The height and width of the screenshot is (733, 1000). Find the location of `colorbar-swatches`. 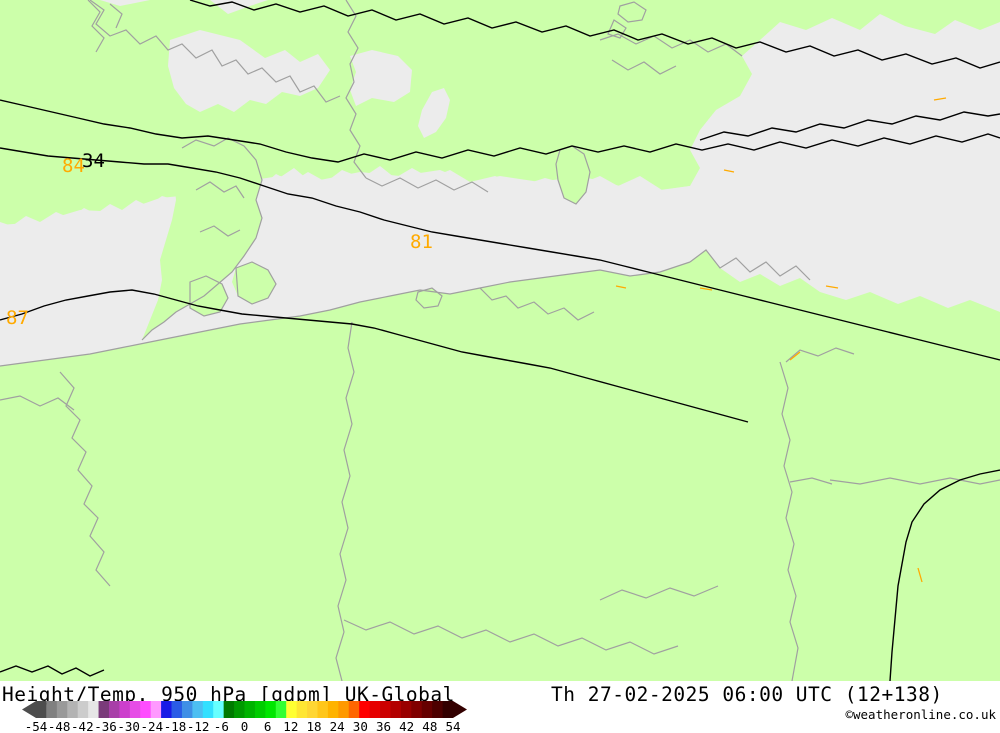

colorbar-swatches is located at coordinates (244, 709).